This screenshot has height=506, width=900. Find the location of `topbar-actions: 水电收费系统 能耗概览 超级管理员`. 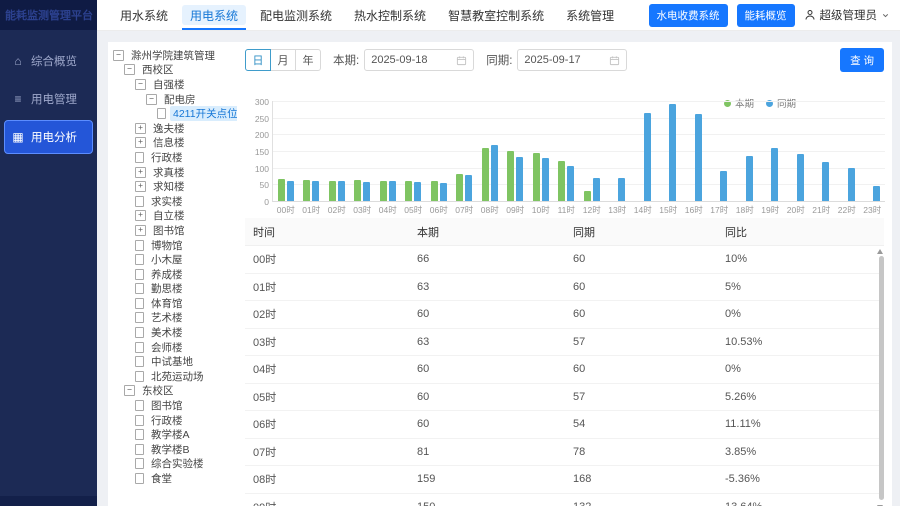

topbar-actions: 水电收费系统 能耗概览 超级管理员 is located at coordinates (774, 15).